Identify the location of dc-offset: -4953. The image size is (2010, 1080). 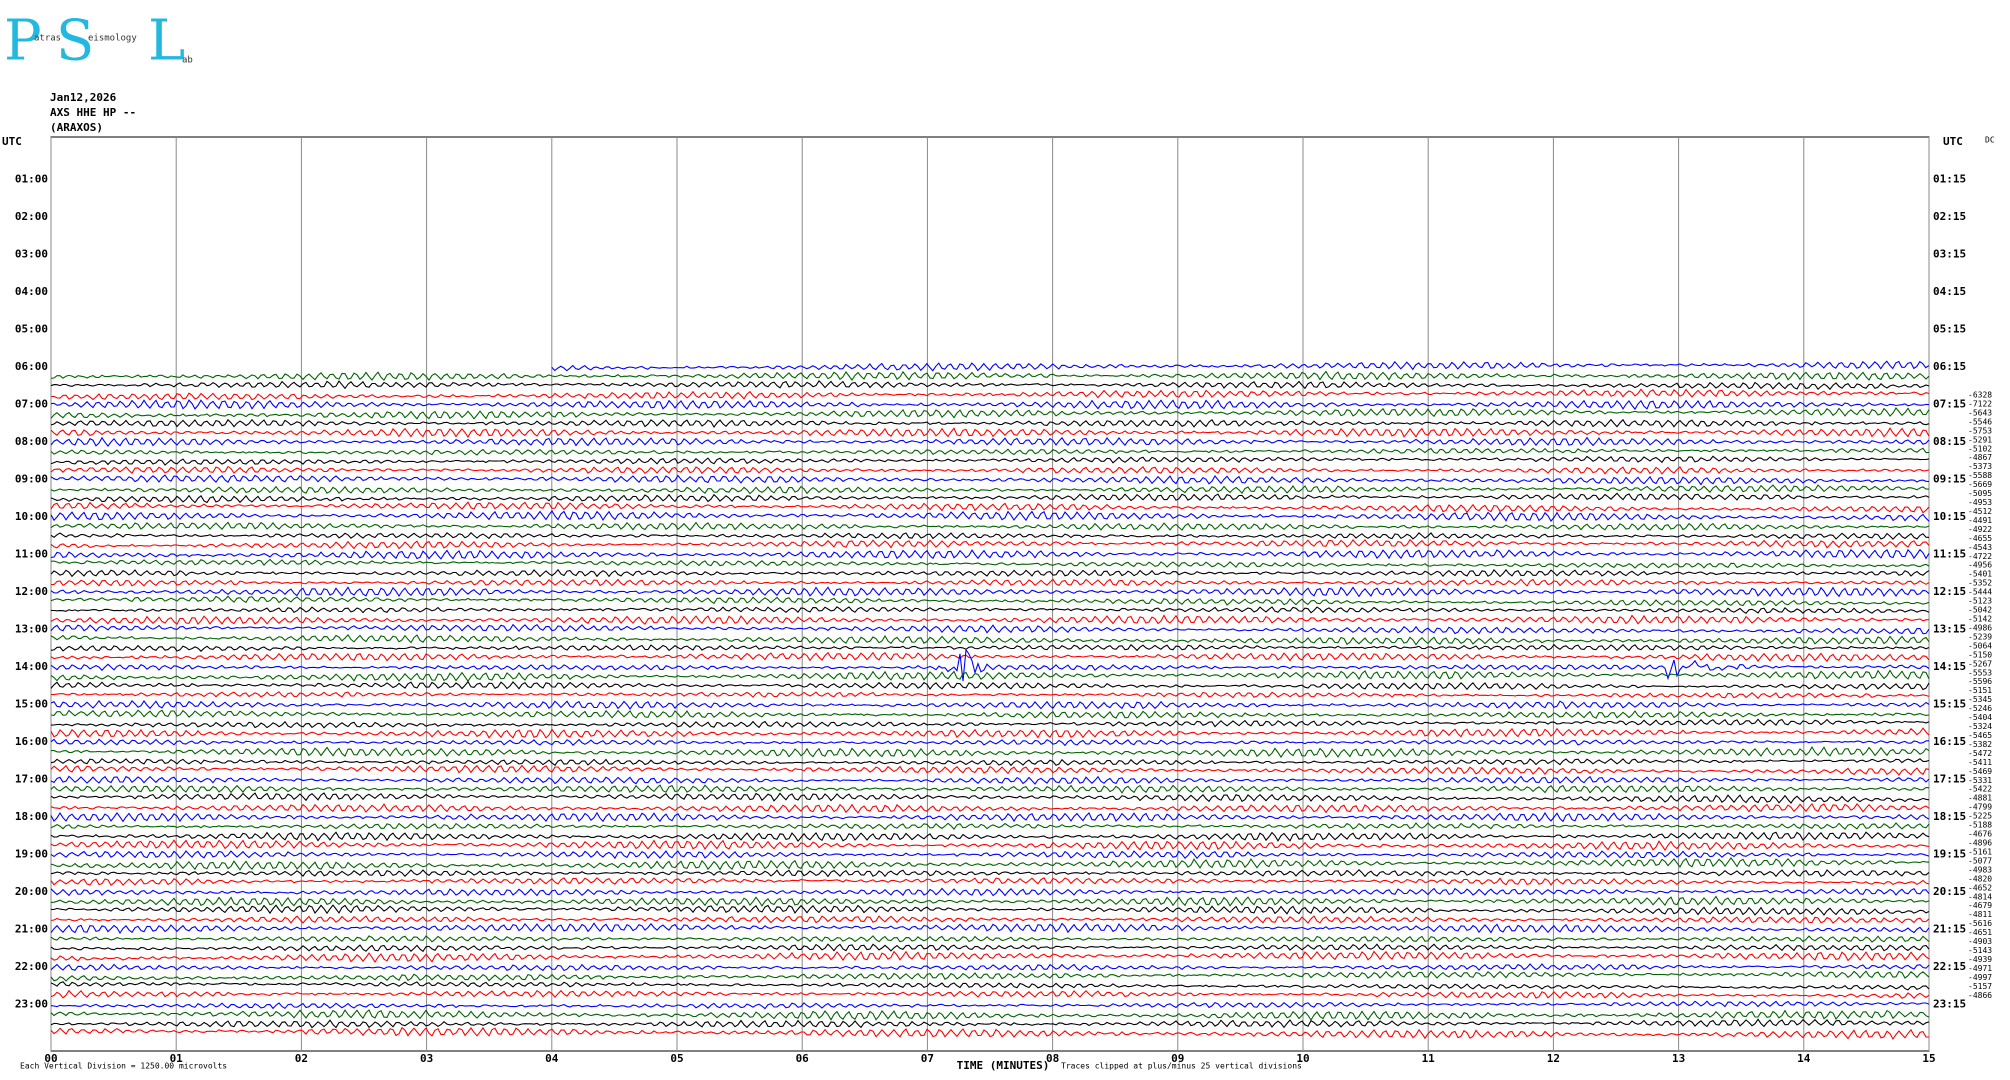
(1980, 502).